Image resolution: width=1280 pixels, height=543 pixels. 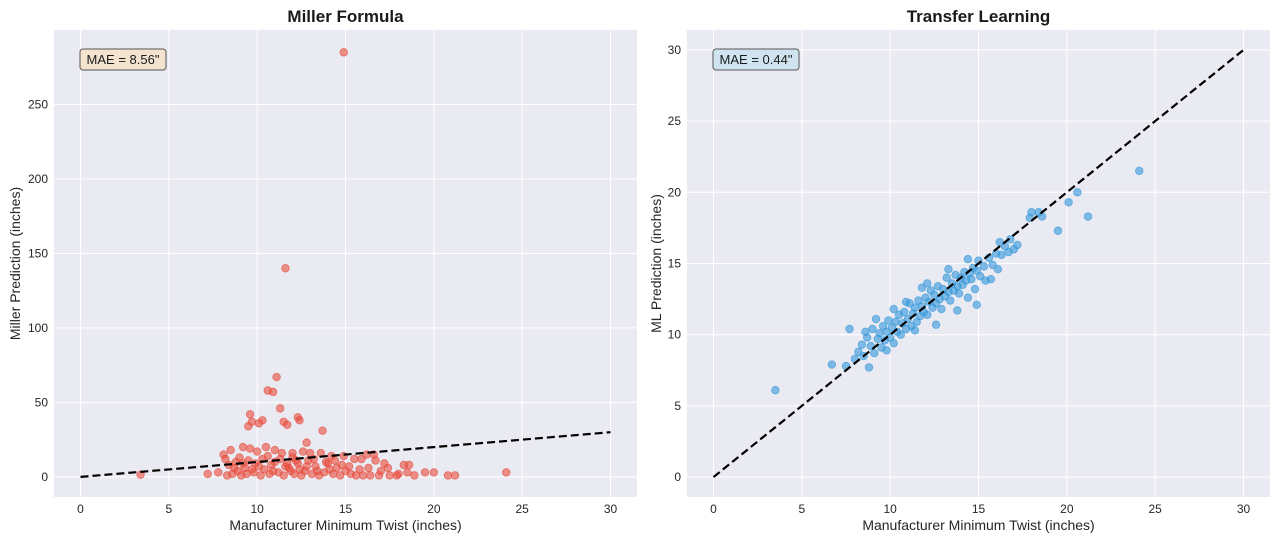 I want to click on x-axis-label: Manufacturer Minimum Twist (inches), so click(x=345, y=525).